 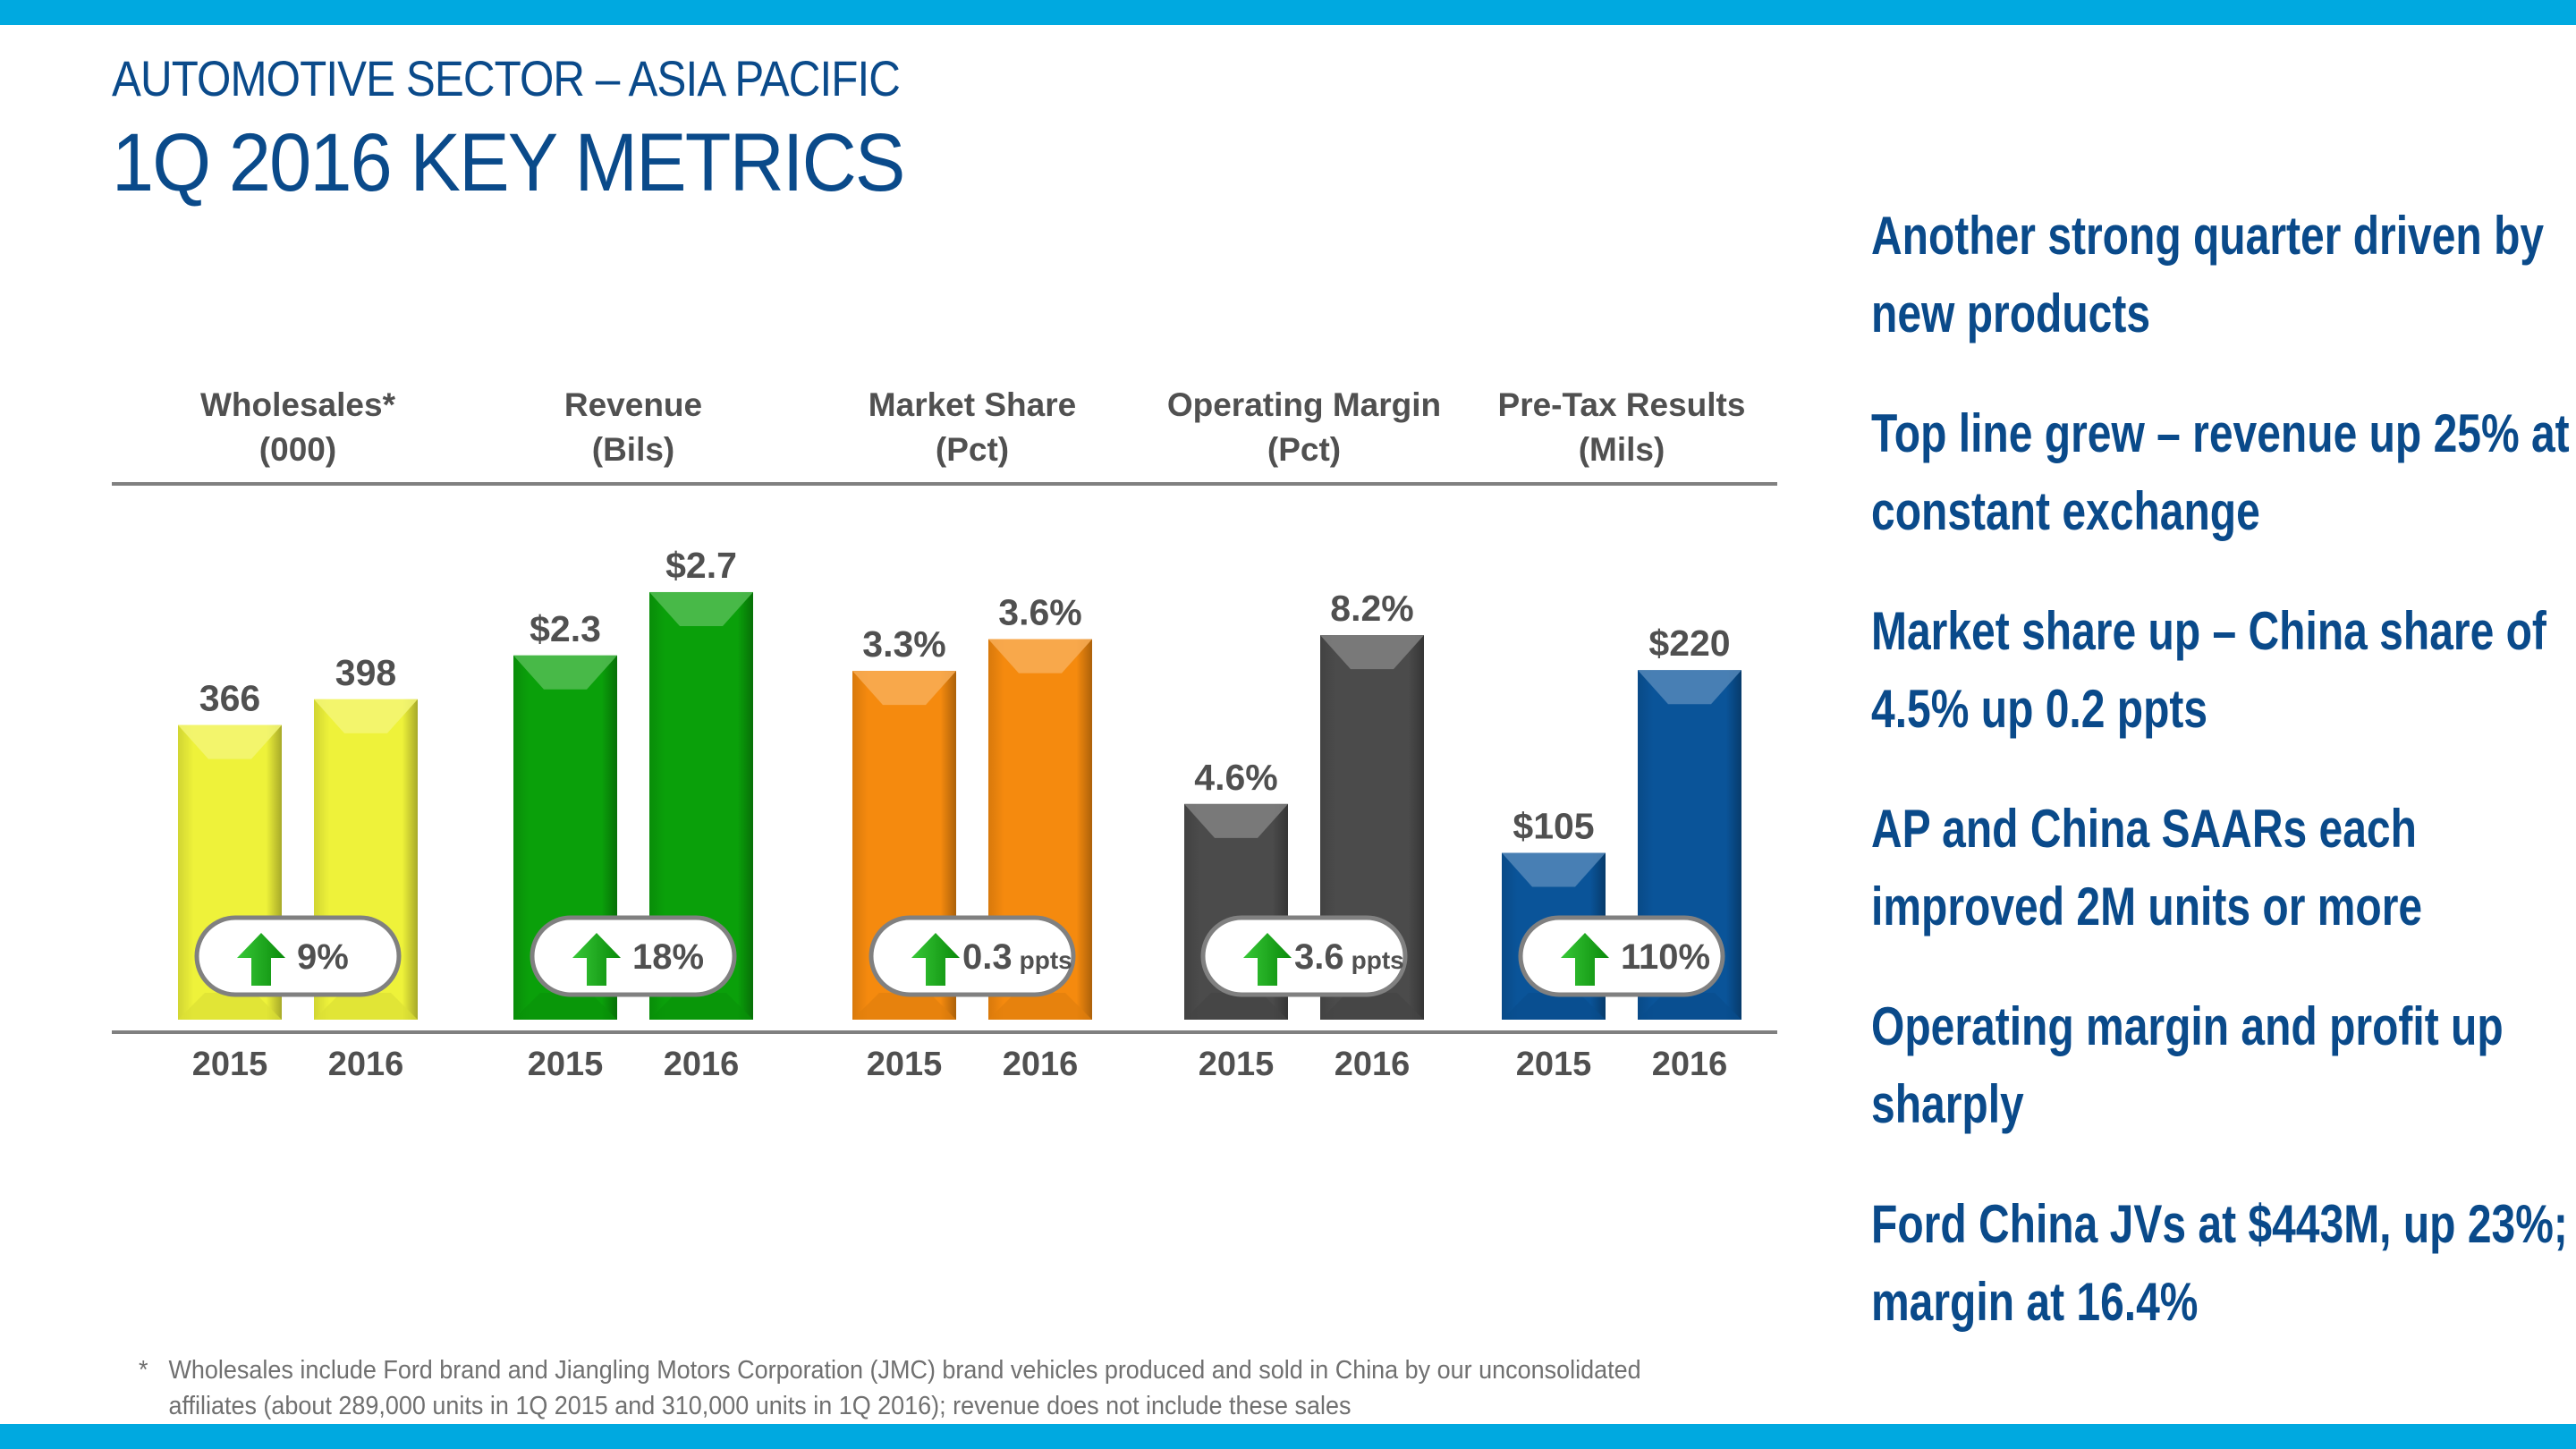 What do you see at coordinates (323, 957) in the screenshot?
I see `change-value: 9%` at bounding box center [323, 957].